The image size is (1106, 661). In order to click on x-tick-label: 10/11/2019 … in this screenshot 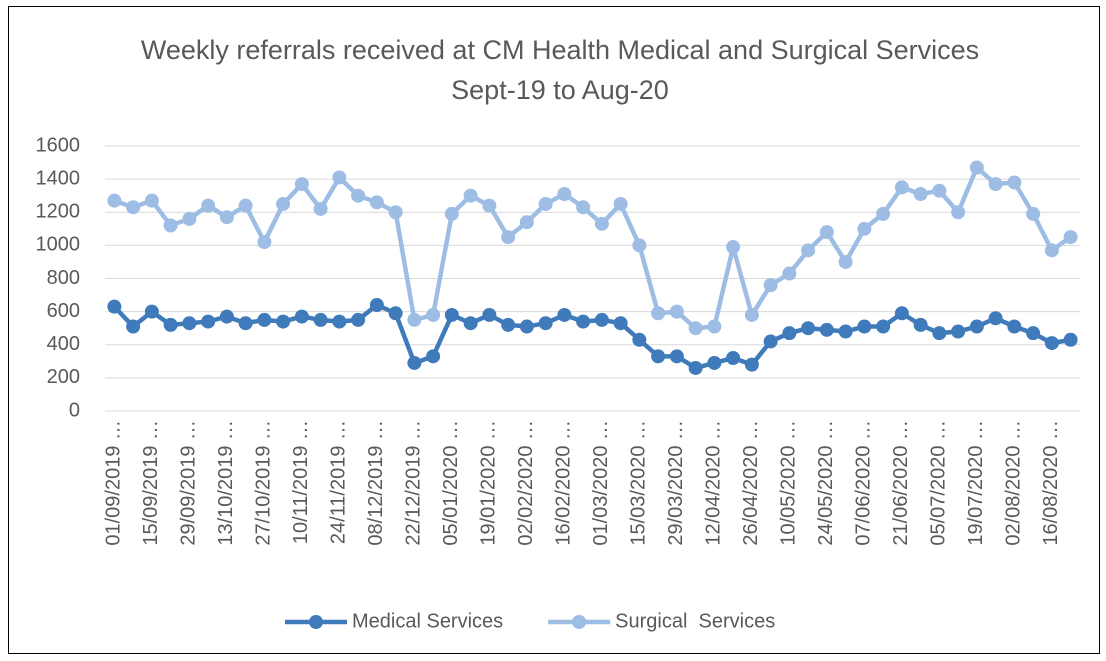, I will do `click(301, 482)`.